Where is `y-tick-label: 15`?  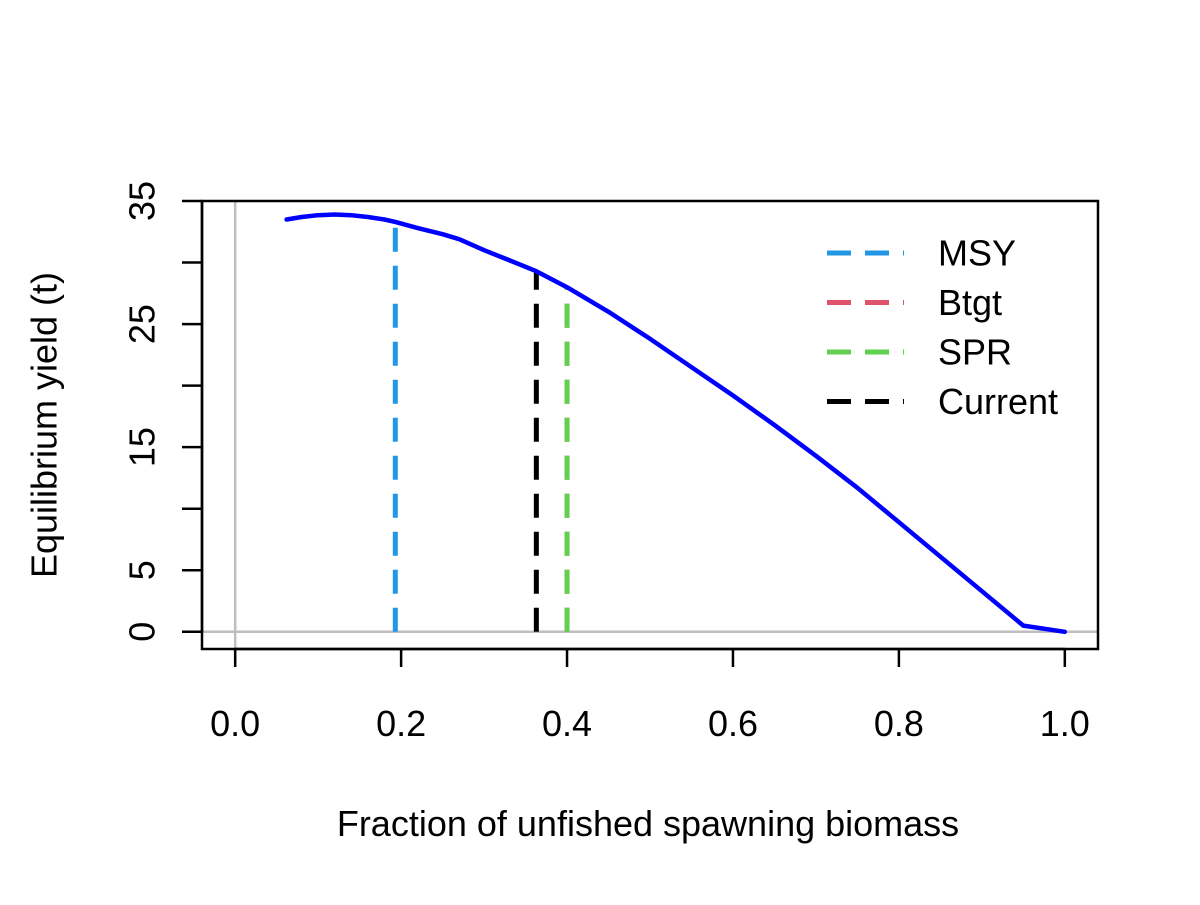 y-tick-label: 15 is located at coordinates (142, 447).